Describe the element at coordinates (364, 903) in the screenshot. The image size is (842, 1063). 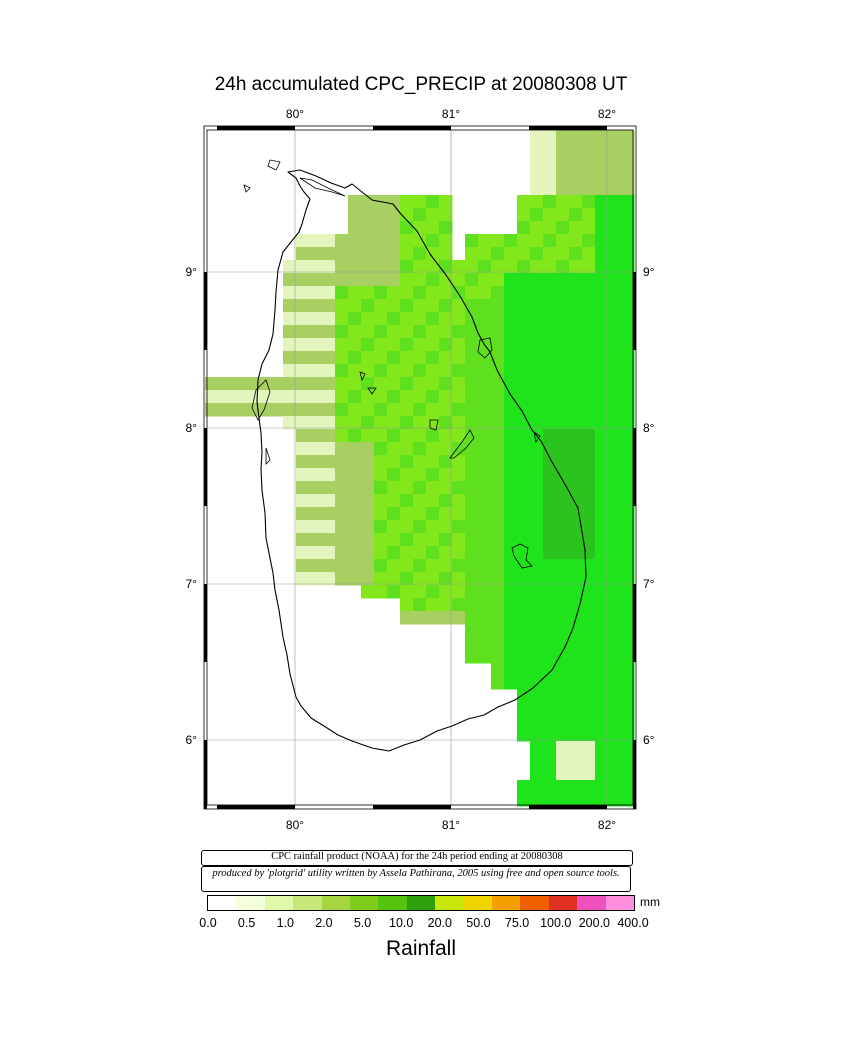
I see `legend-swatch` at that location.